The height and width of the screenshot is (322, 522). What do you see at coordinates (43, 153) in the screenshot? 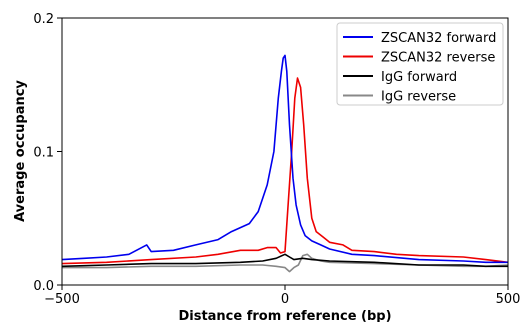
I see `y-tick-label: 0.1` at bounding box center [43, 153].